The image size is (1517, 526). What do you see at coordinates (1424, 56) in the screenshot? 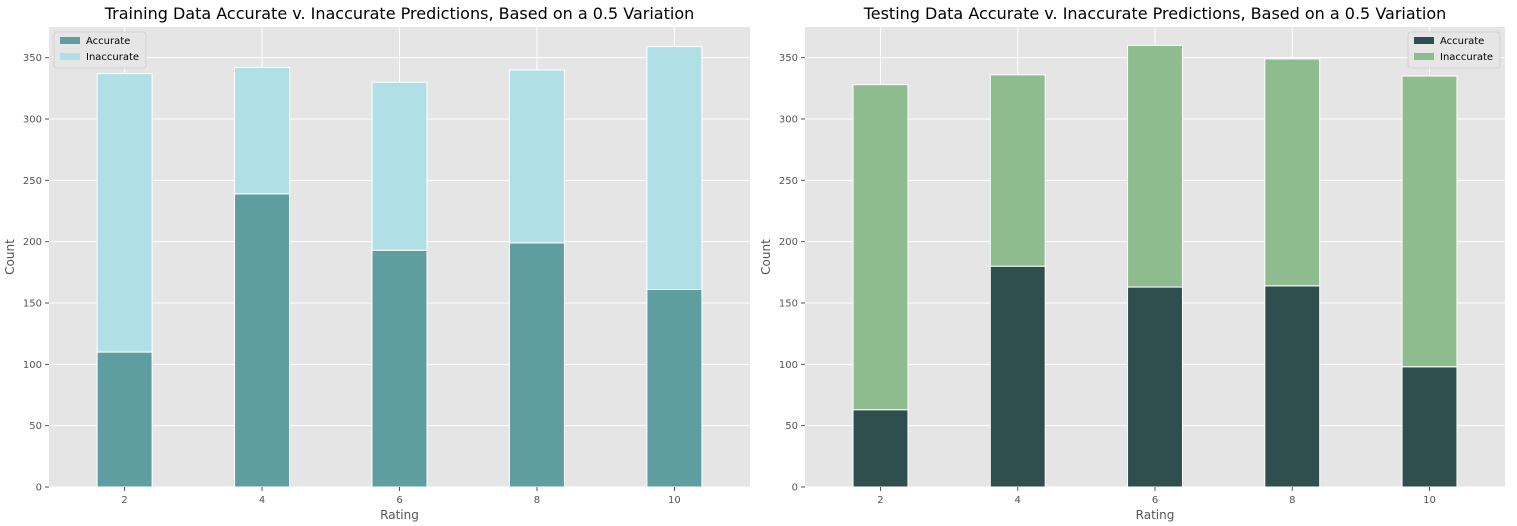
I see `testing-legend-swatch-inaccurate` at bounding box center [1424, 56].